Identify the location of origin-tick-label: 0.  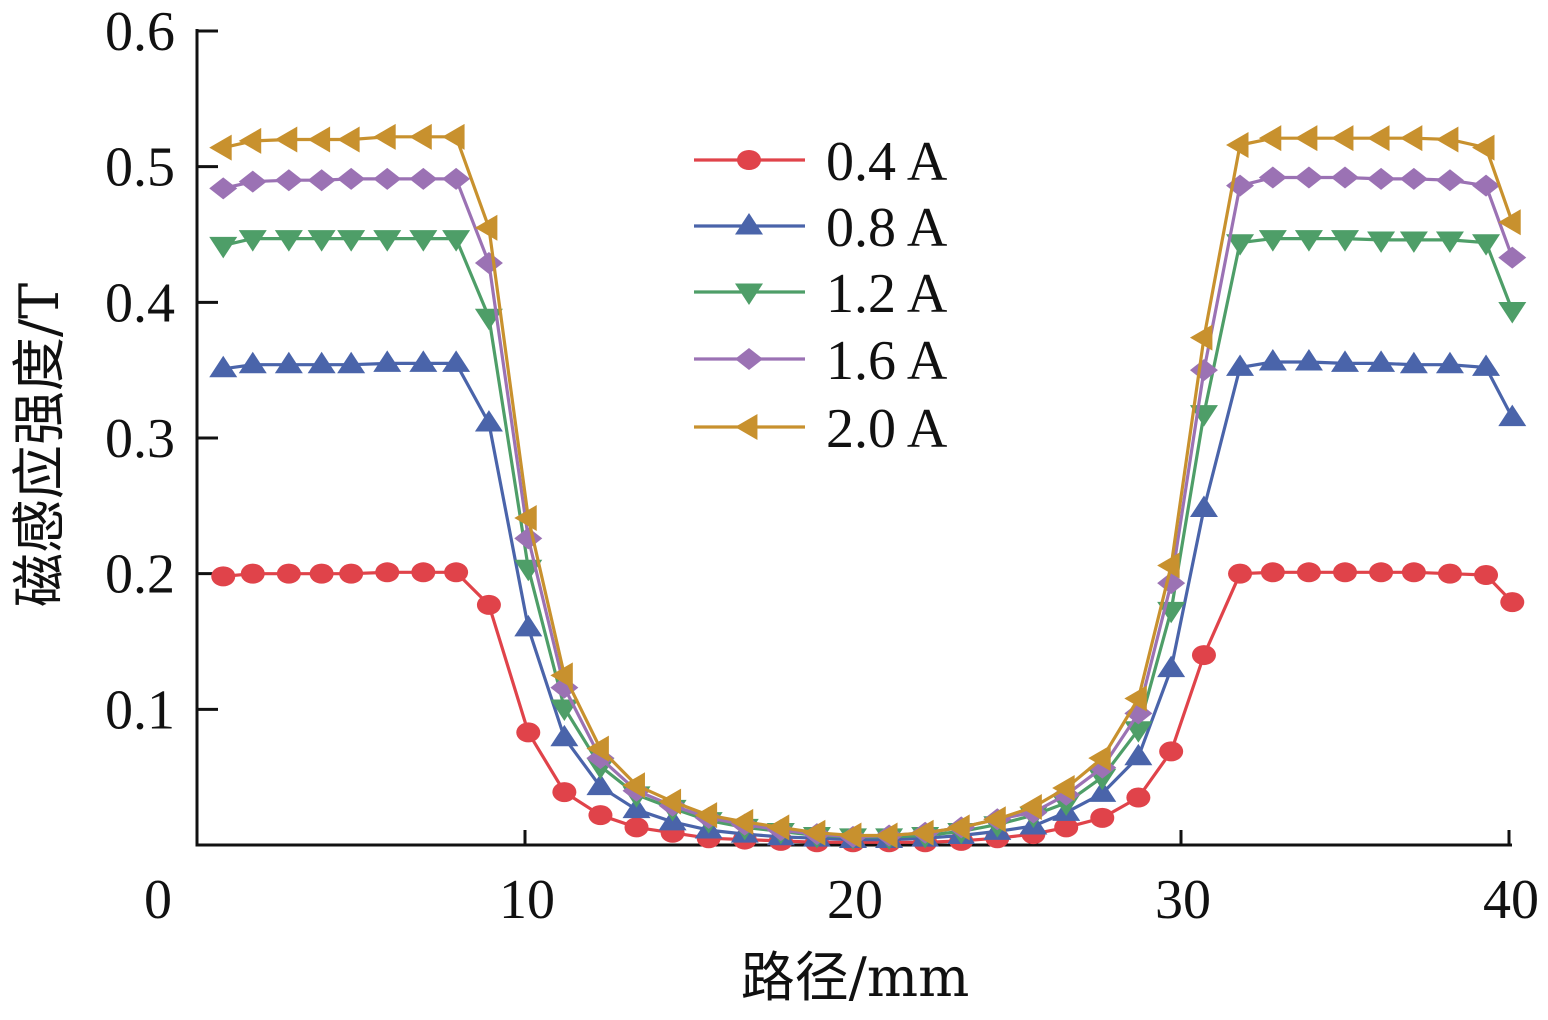
(158, 900).